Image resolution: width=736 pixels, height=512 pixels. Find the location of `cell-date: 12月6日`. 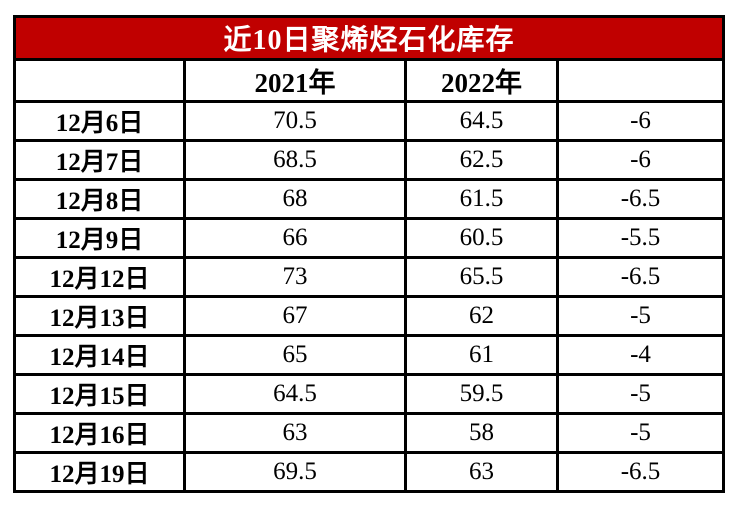

cell-date: 12月6日 is located at coordinates (99, 121).